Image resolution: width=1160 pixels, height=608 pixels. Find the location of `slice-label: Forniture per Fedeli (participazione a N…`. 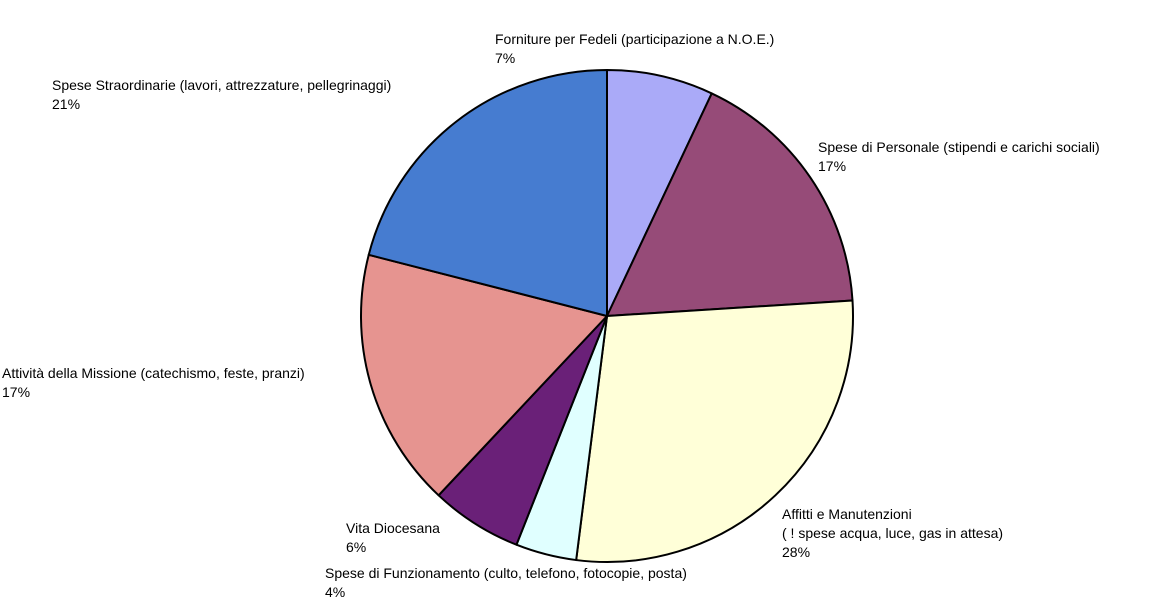

slice-label: Forniture per Fedeli (participazione a N… is located at coordinates (634, 49).